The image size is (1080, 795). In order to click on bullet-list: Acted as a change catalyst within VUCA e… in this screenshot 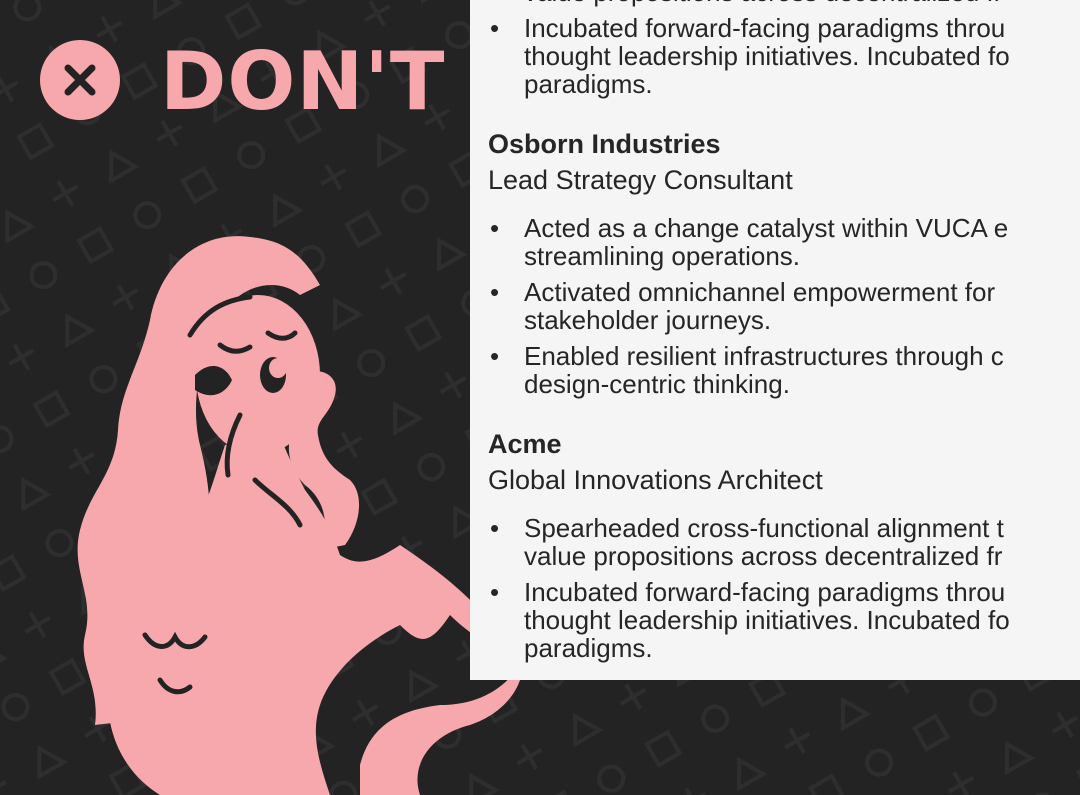, I will do `click(784, 306)`.